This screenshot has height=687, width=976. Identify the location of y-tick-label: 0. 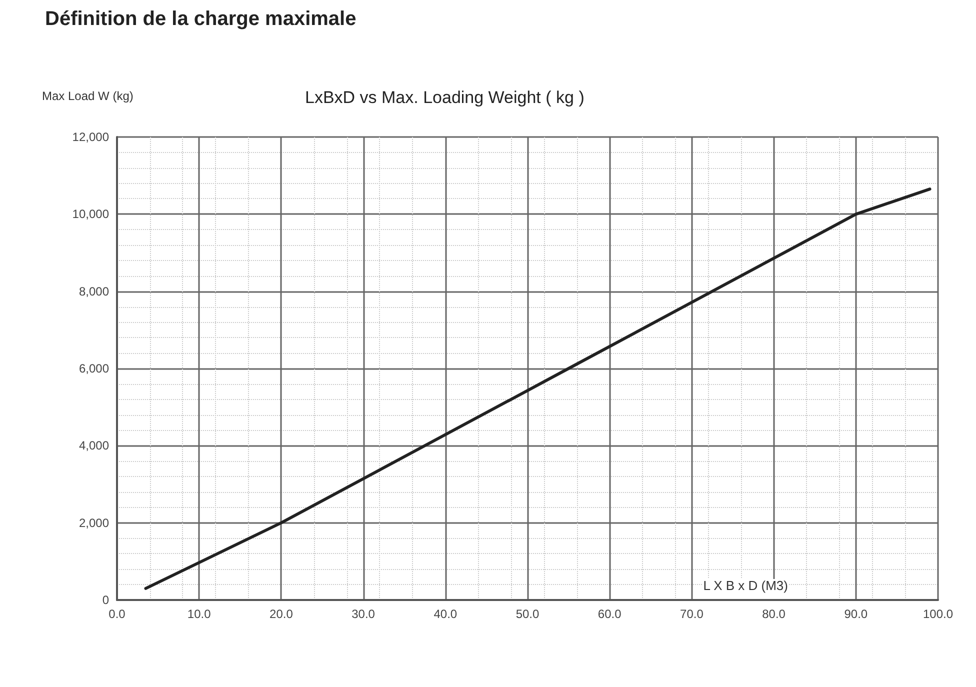
(106, 600).